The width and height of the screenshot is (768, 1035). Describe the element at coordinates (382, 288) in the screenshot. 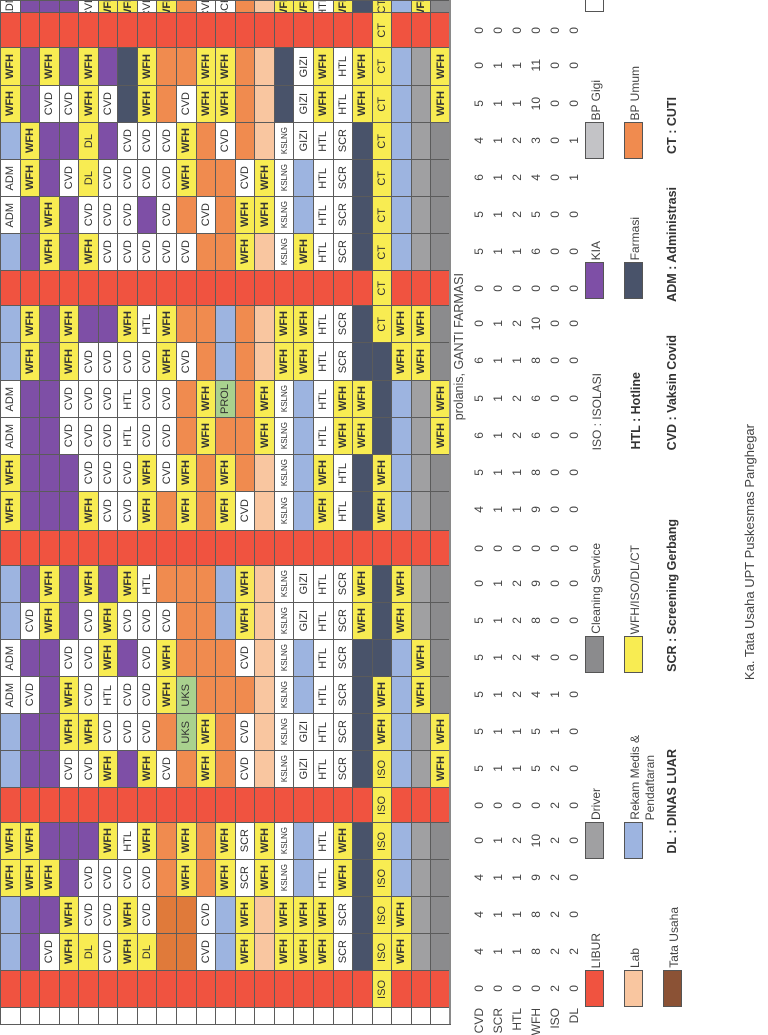

I see `schedule-cell: CT` at that location.